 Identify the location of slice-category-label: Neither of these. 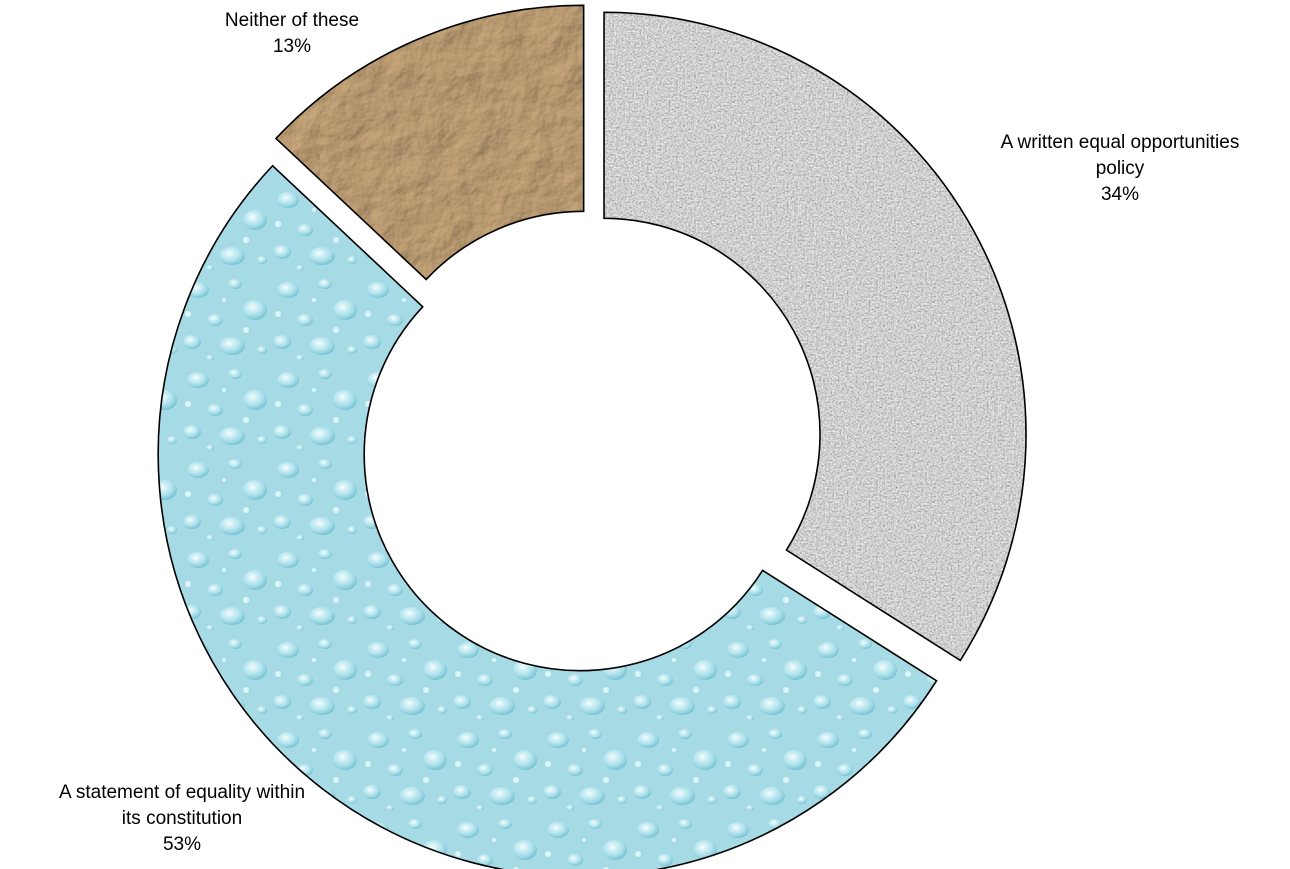
(292, 20).